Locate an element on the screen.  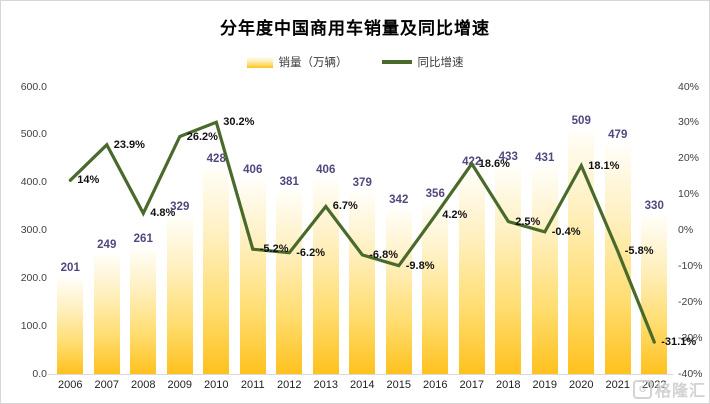
bar-2014 is located at coordinates (362, 283).